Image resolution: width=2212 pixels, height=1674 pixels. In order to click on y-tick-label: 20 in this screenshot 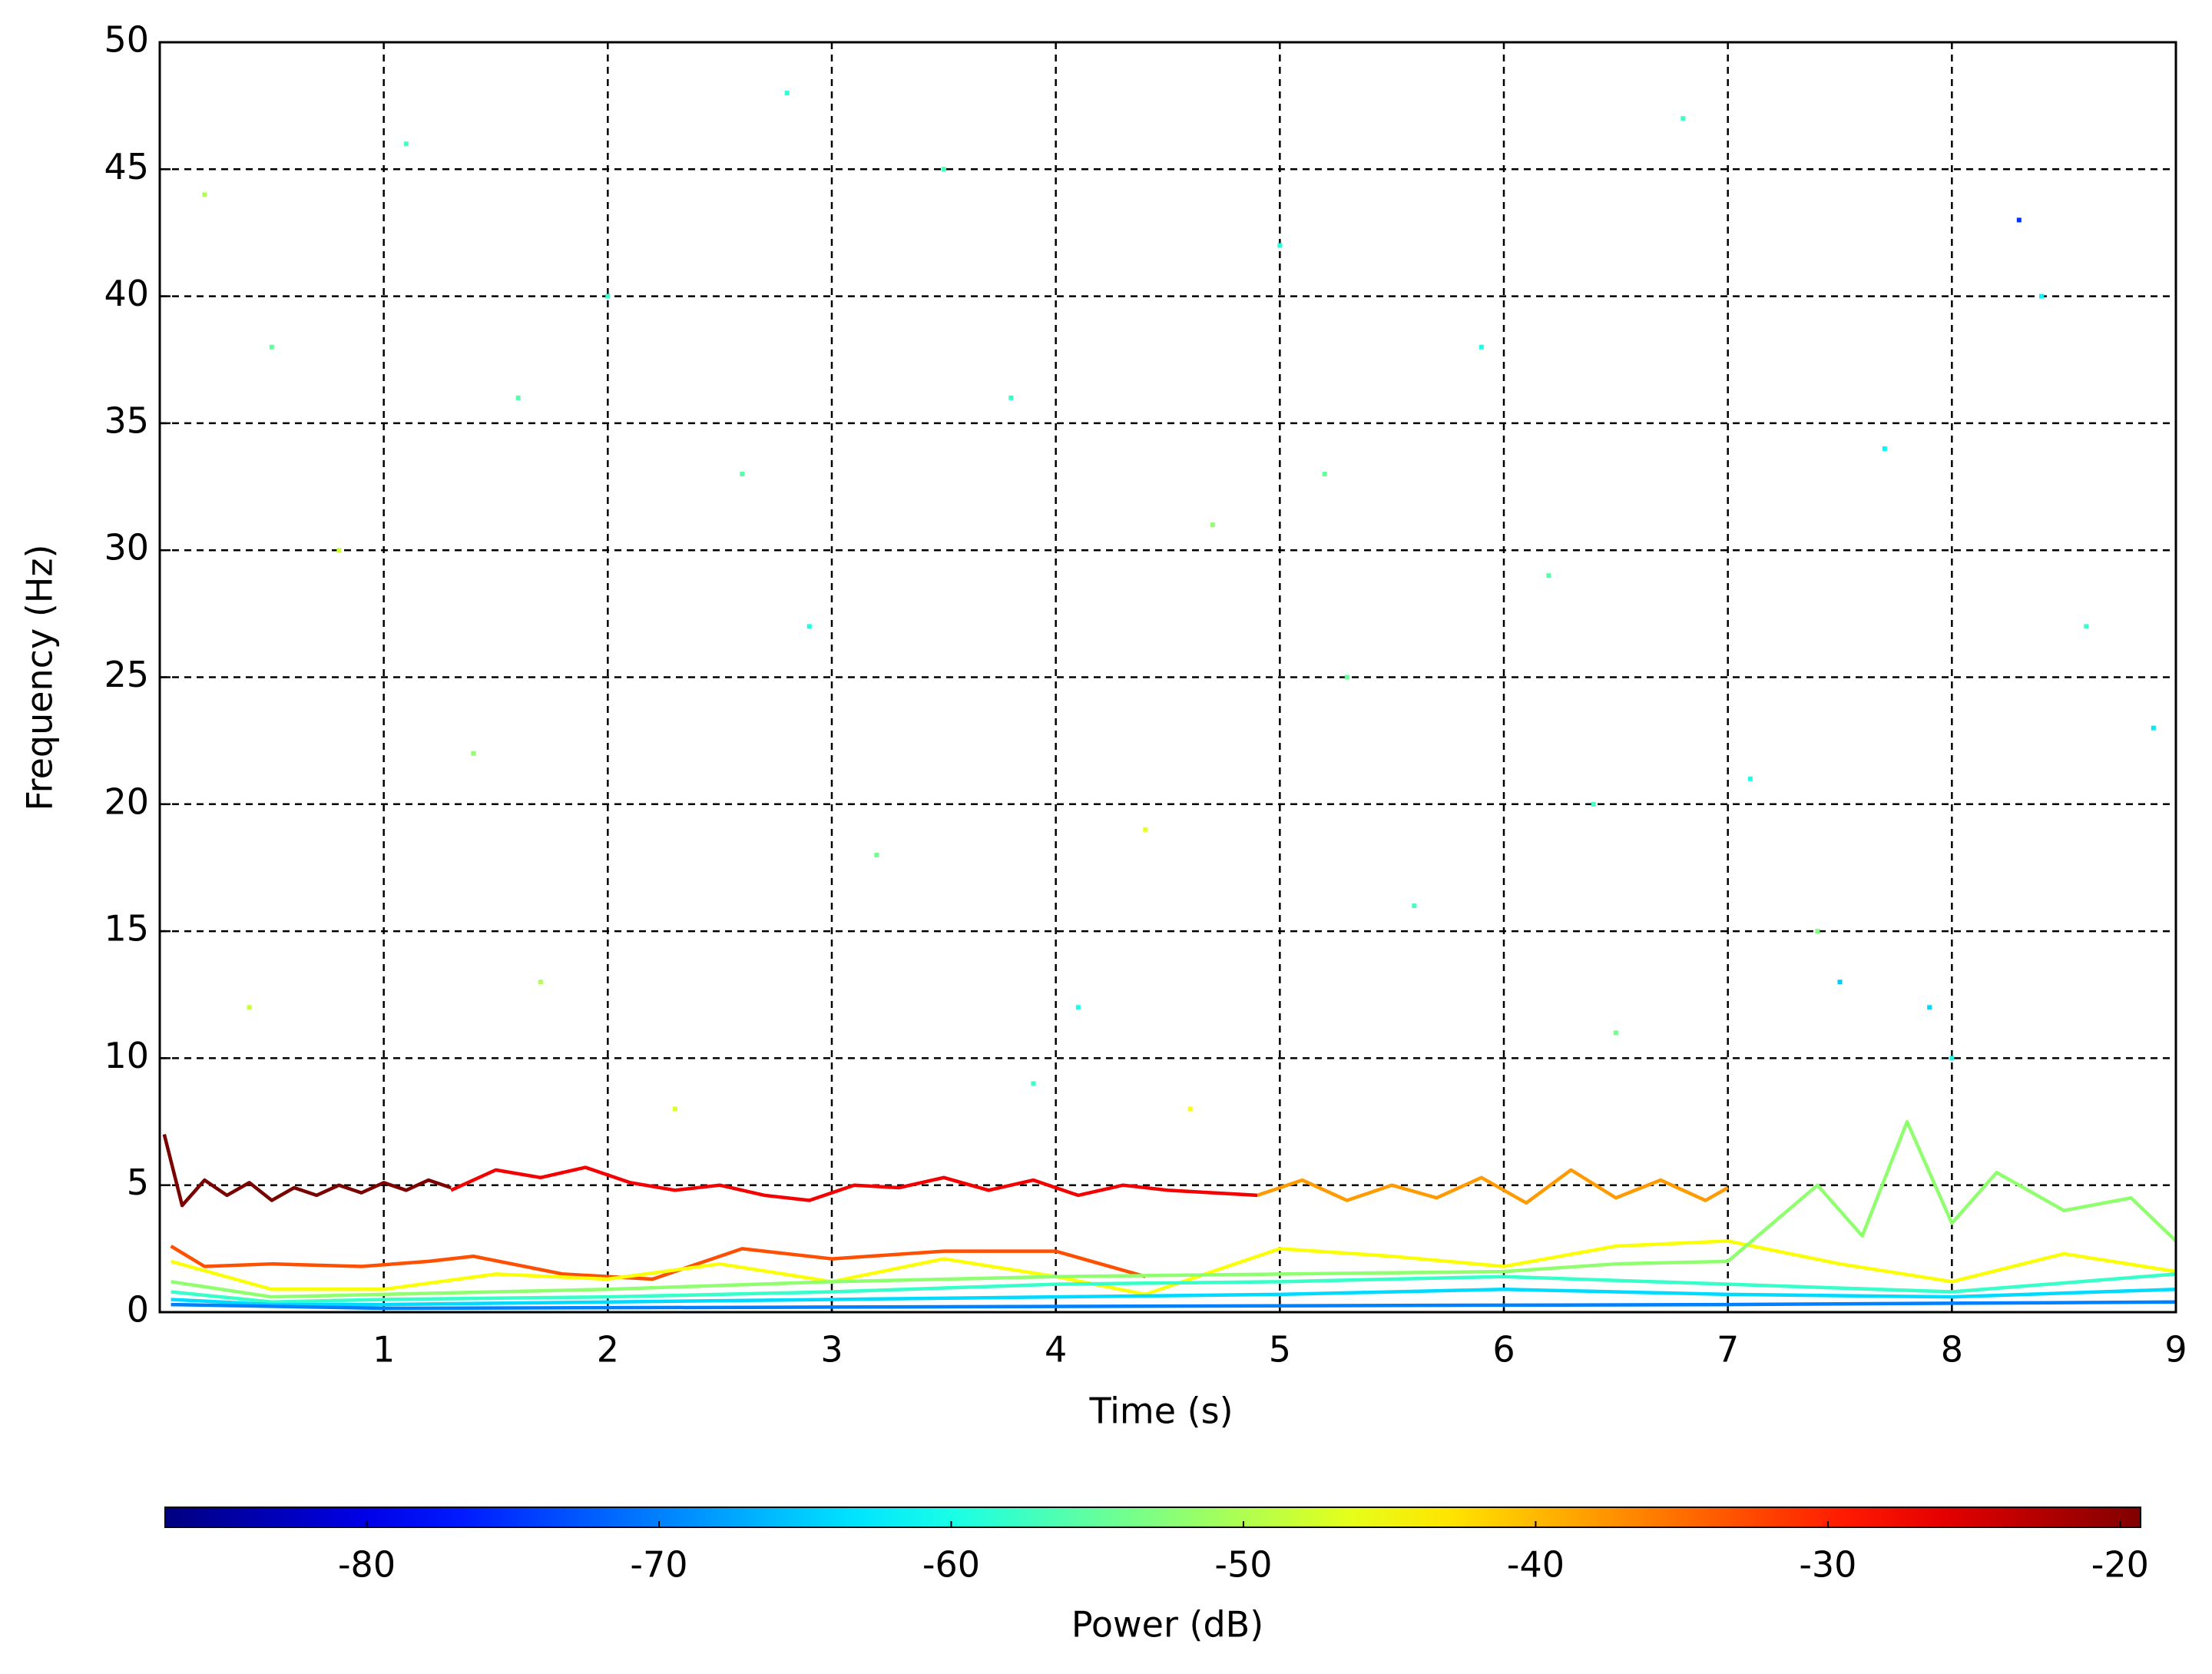, I will do `click(127, 801)`.